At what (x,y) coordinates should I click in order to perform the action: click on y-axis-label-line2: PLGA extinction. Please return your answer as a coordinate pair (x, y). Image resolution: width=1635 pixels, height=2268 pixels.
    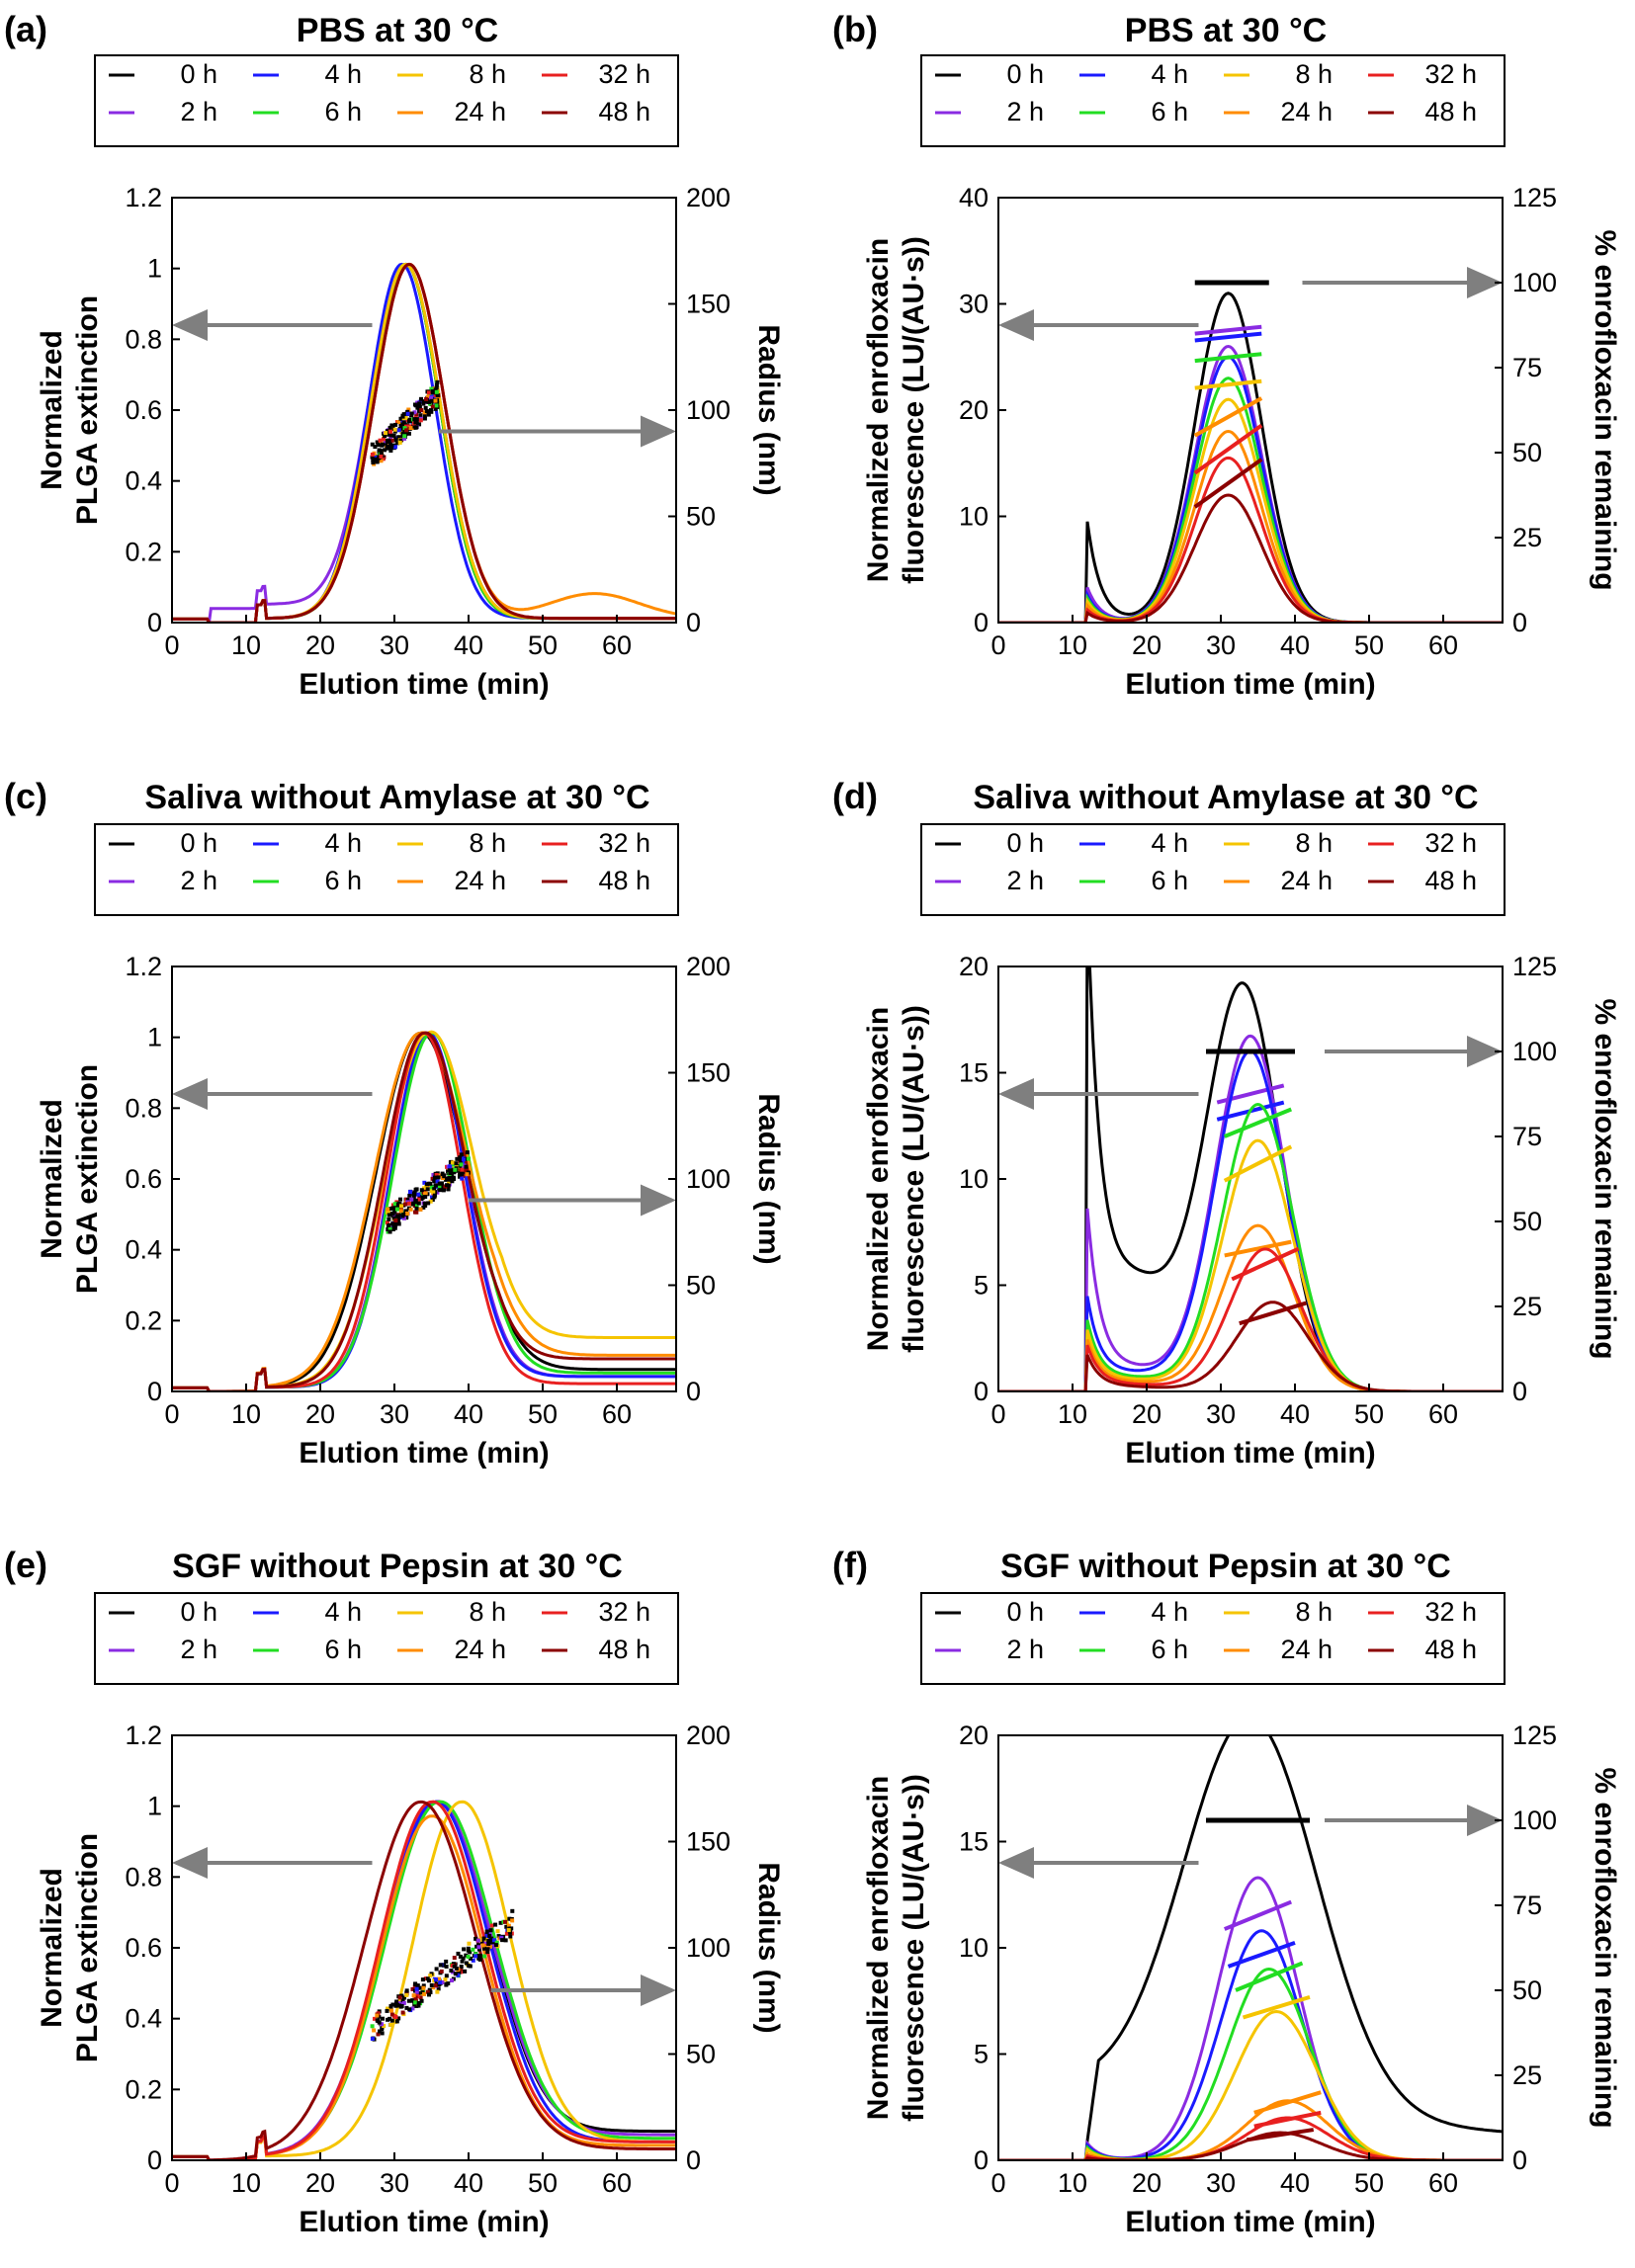
    Looking at the image, I should click on (88, 410).